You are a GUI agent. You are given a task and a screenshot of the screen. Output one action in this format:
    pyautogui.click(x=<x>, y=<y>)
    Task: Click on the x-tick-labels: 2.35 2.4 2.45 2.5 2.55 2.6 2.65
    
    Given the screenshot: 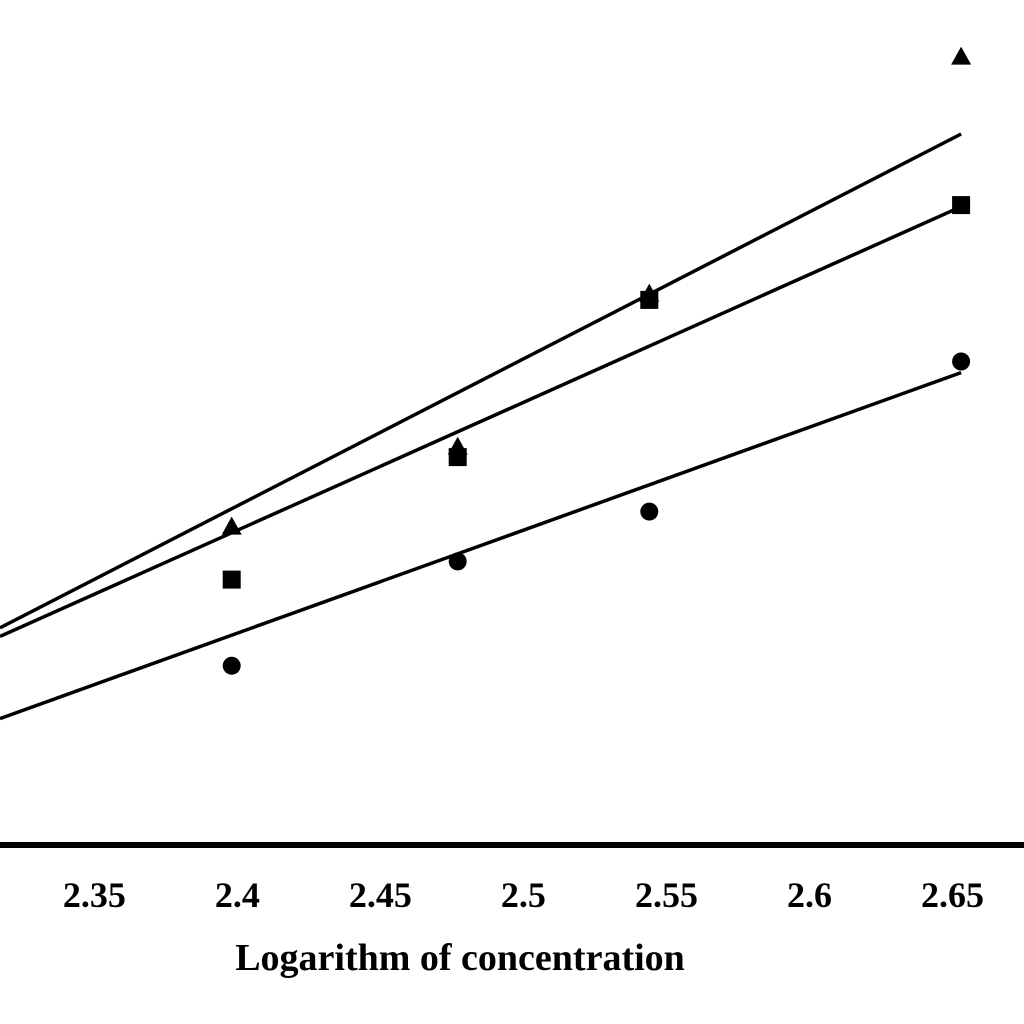 What is the action you would take?
    pyautogui.click(x=523, y=895)
    